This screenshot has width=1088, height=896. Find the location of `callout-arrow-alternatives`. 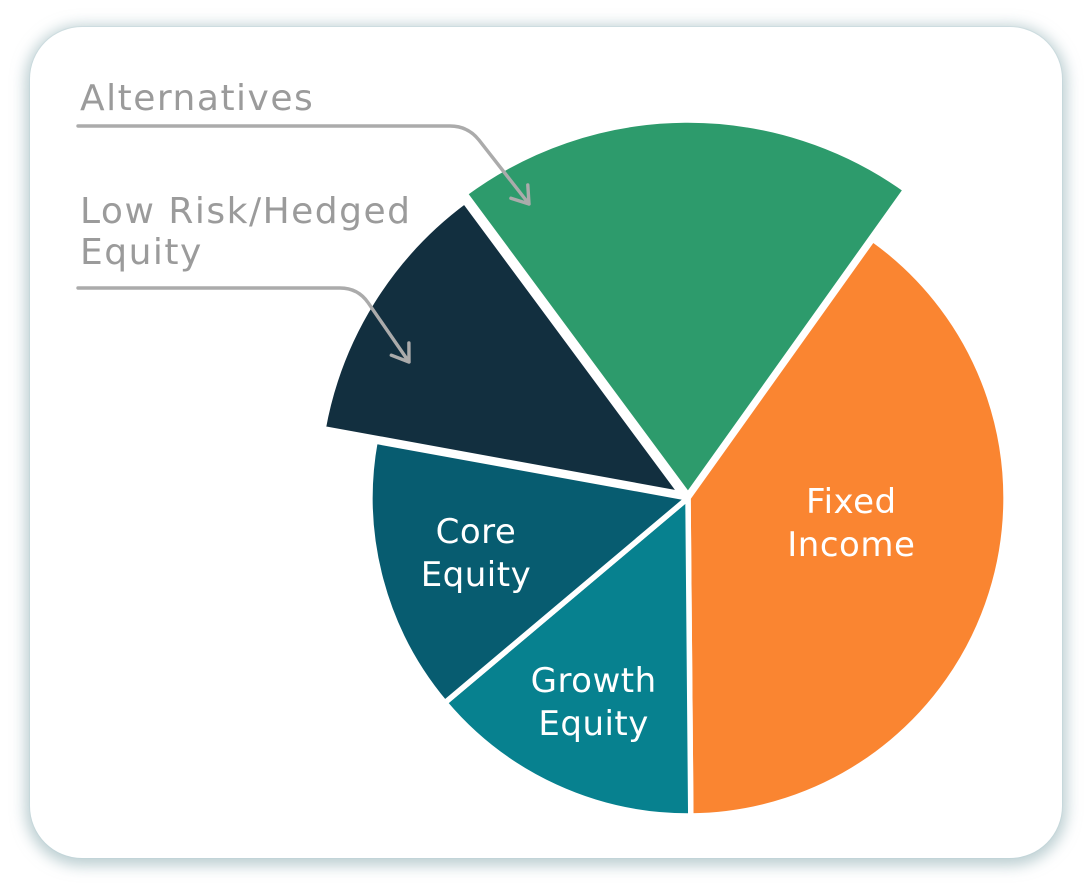

callout-arrow-alternatives is located at coordinates (303, 165).